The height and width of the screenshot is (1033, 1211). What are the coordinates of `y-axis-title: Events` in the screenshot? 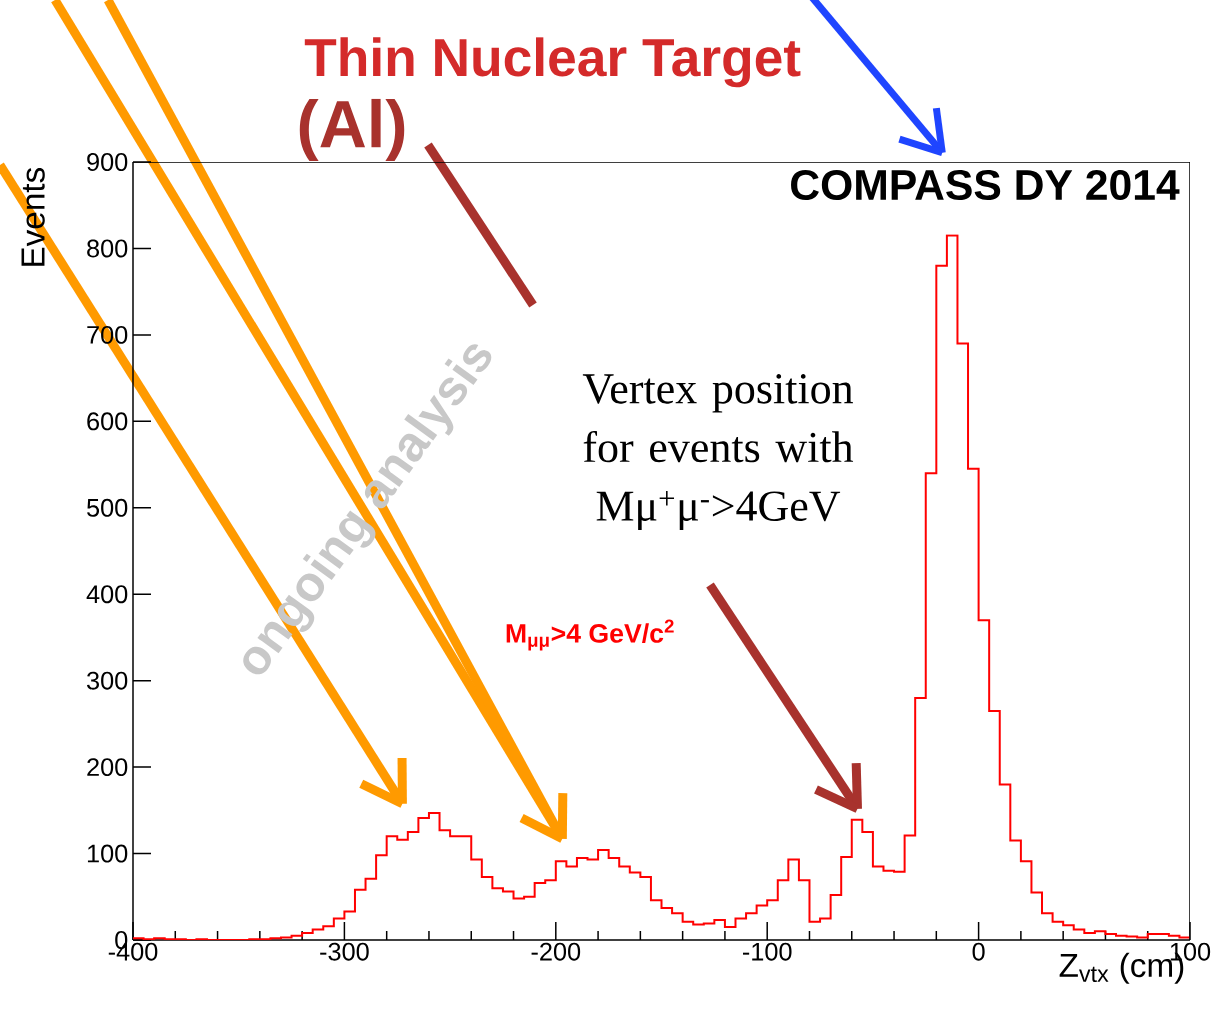 It's located at (33, 216).